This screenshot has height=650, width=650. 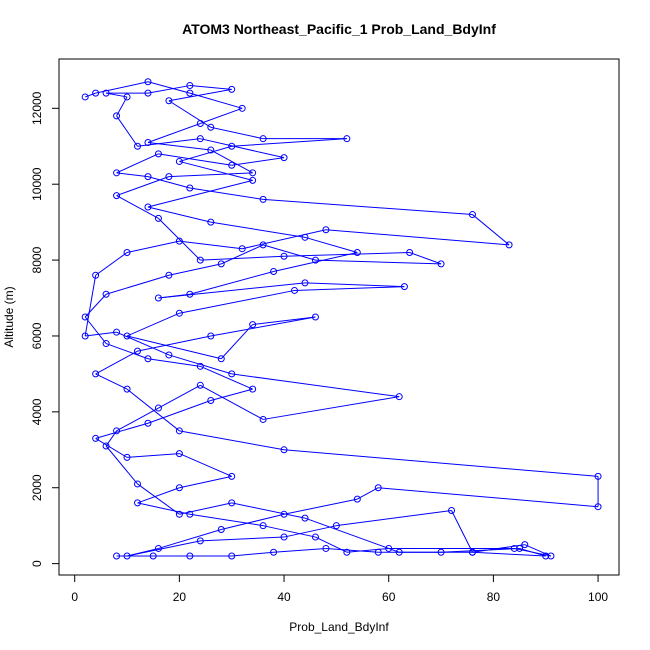 I want to click on y-axis: 0 2000 4000 6000 8000 10000 12000, so click(x=45, y=329).